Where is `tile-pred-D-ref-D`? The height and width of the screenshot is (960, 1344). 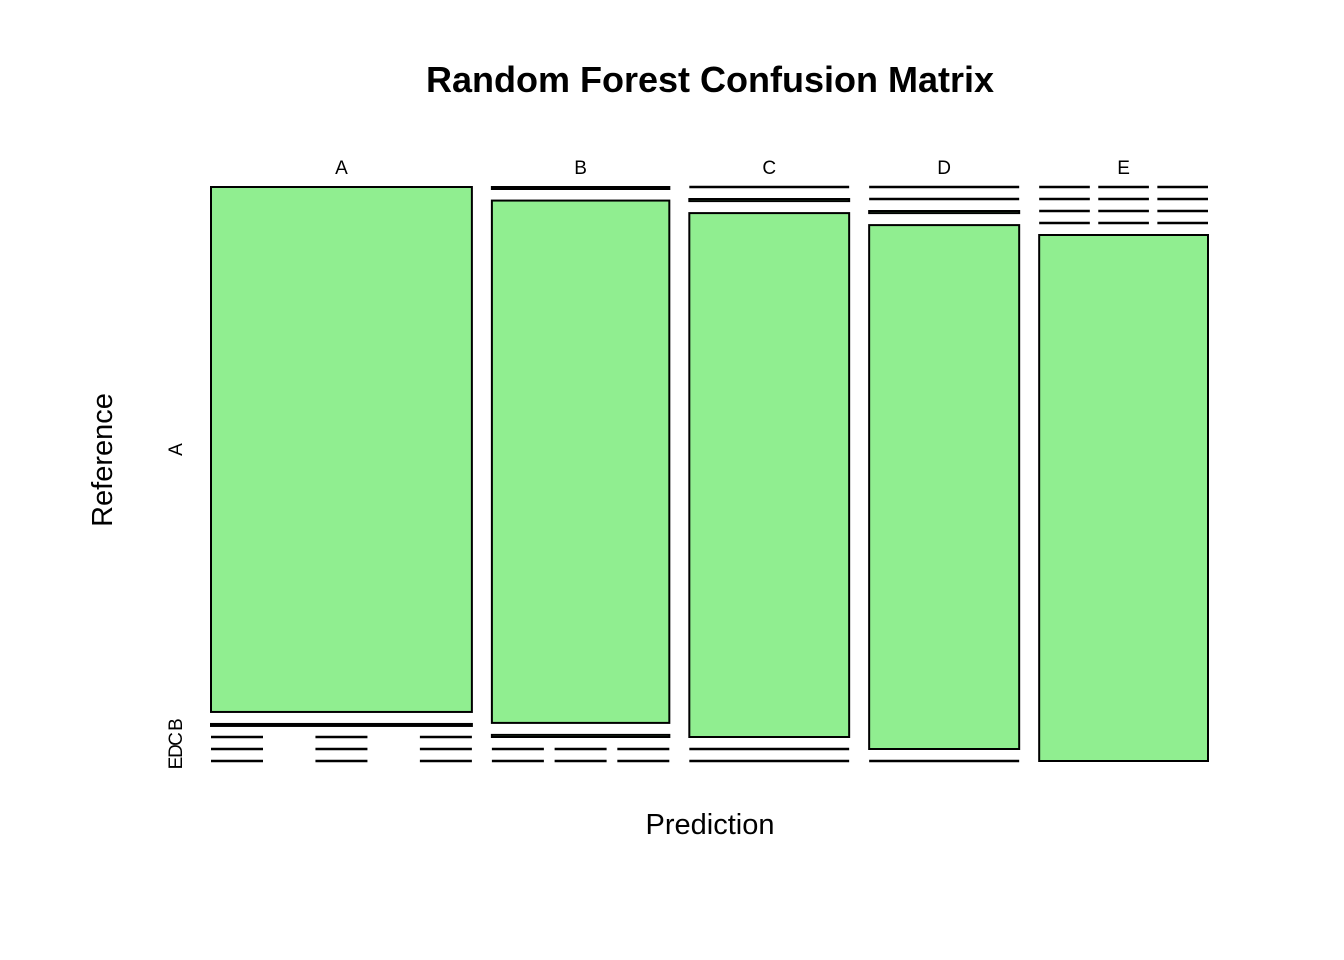 tile-pred-D-ref-D is located at coordinates (944, 487).